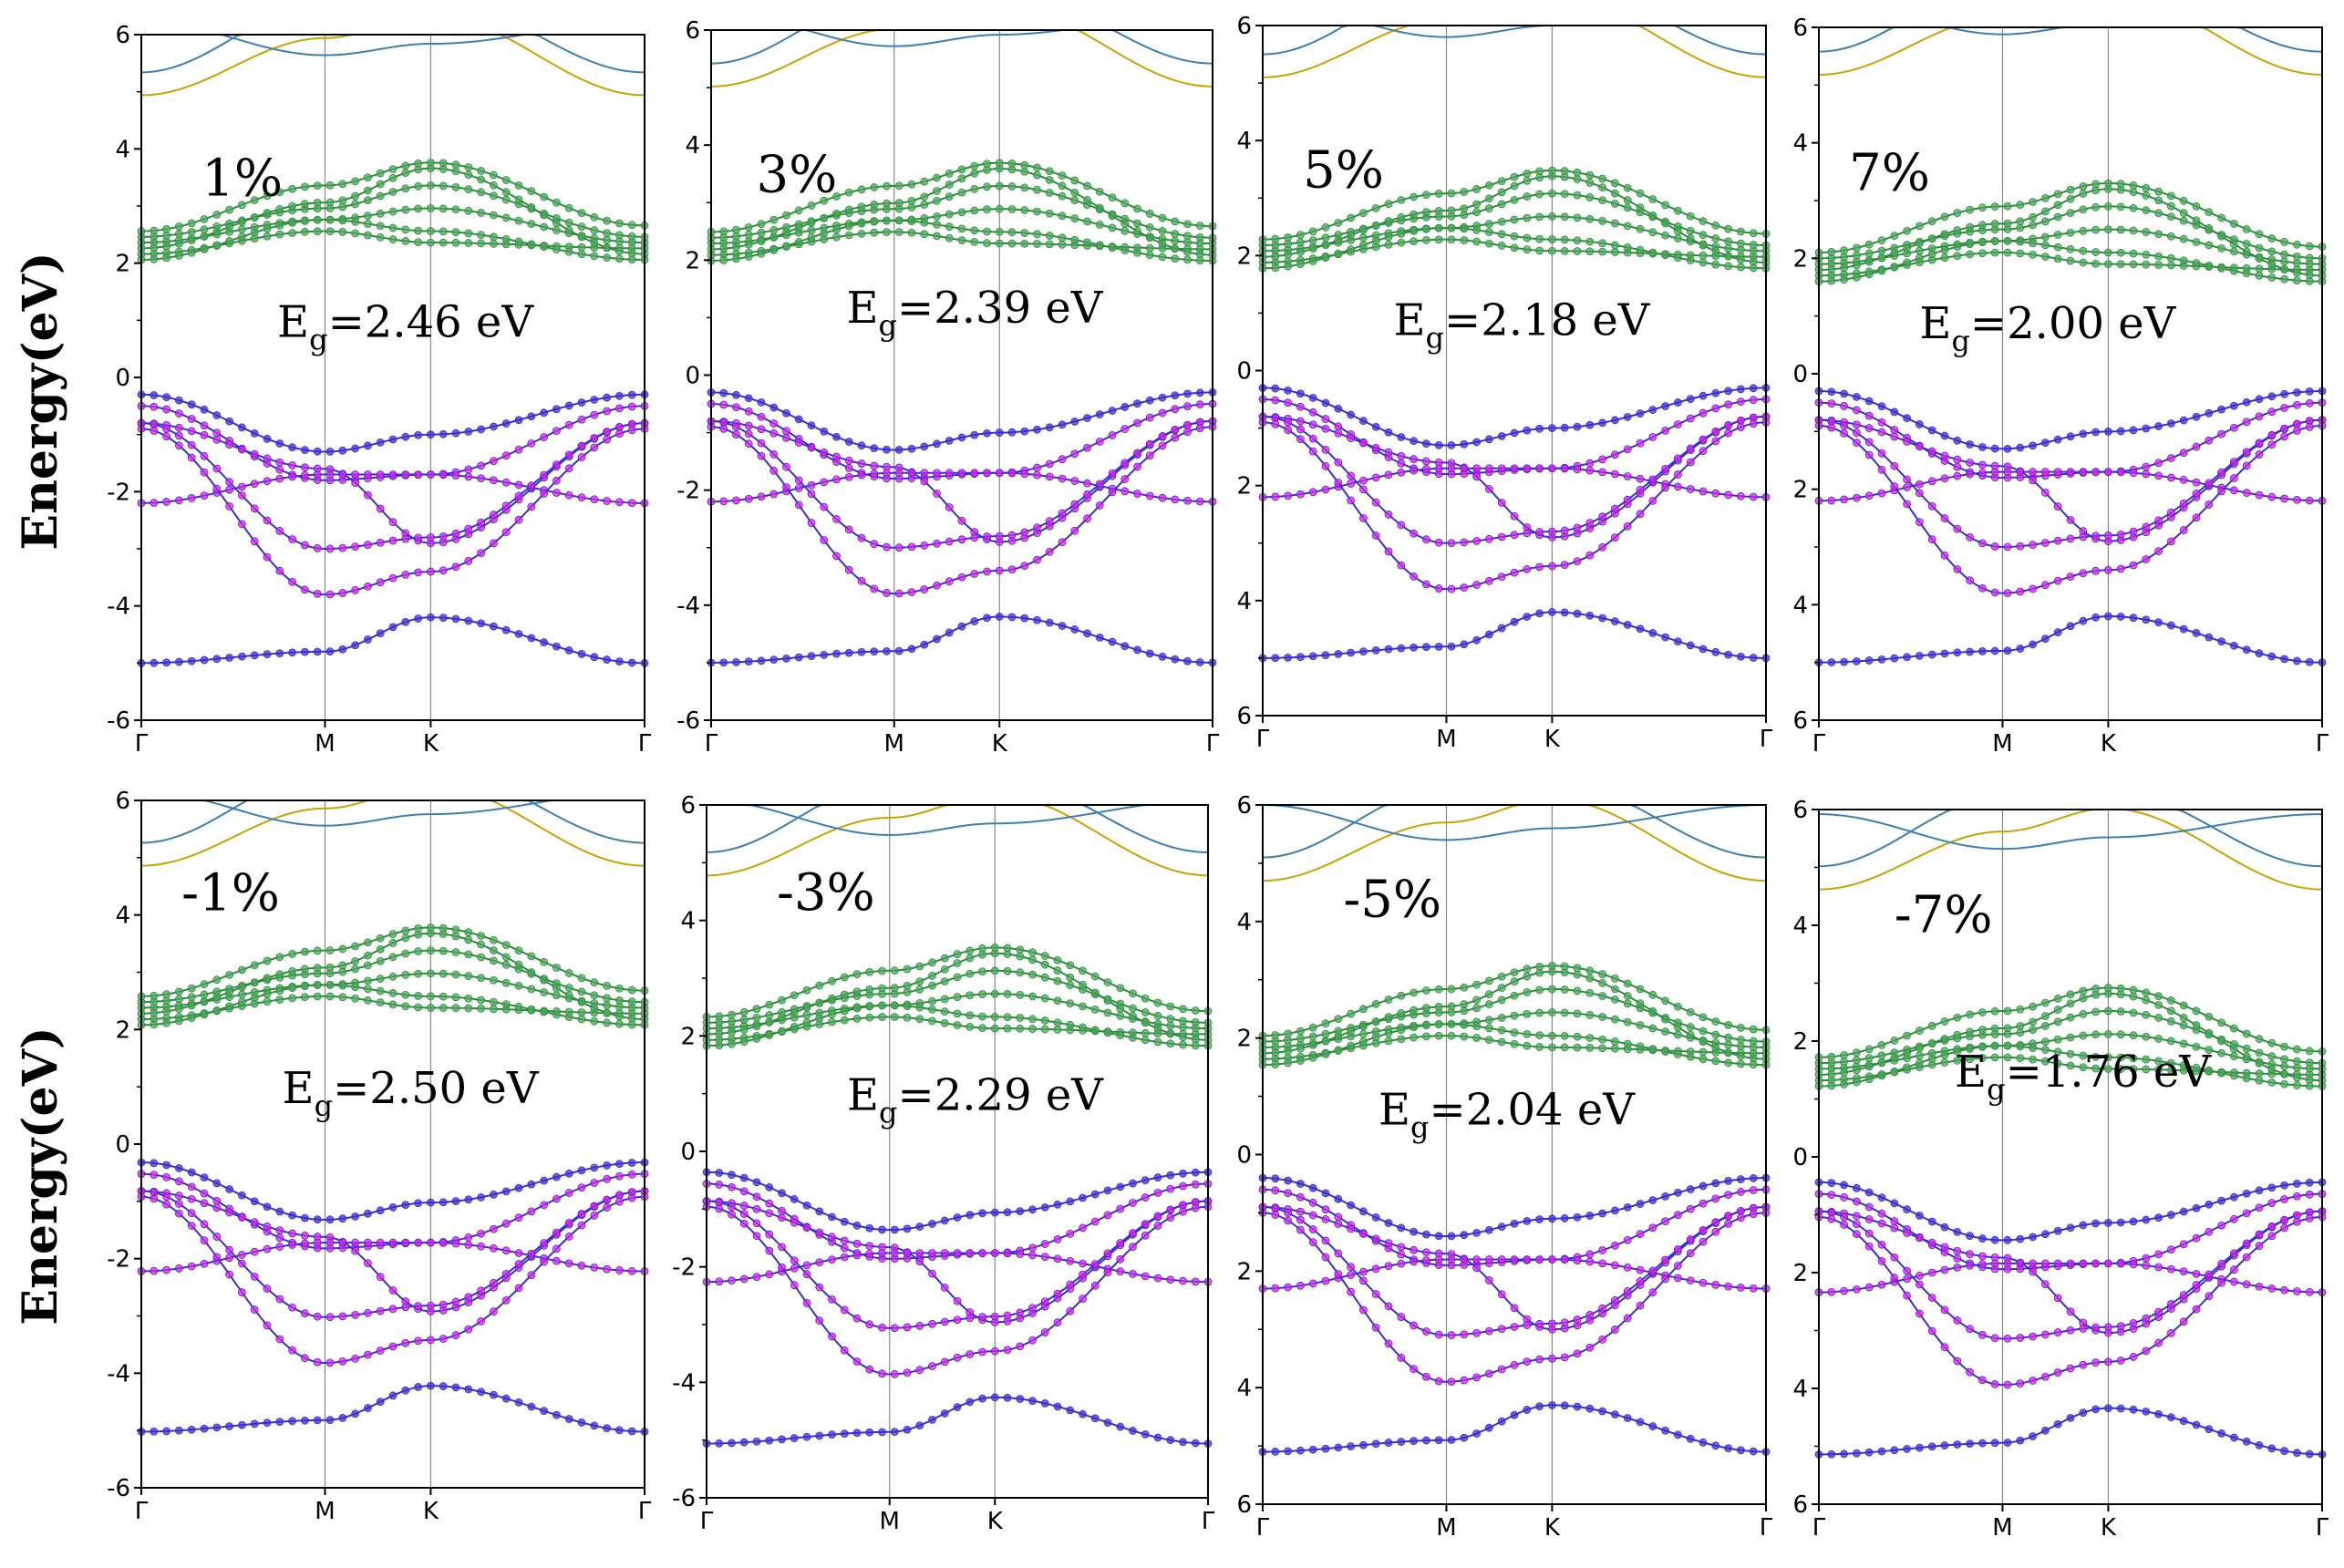  What do you see at coordinates (1514, 40) in the screenshot?
I see `band-line` at bounding box center [1514, 40].